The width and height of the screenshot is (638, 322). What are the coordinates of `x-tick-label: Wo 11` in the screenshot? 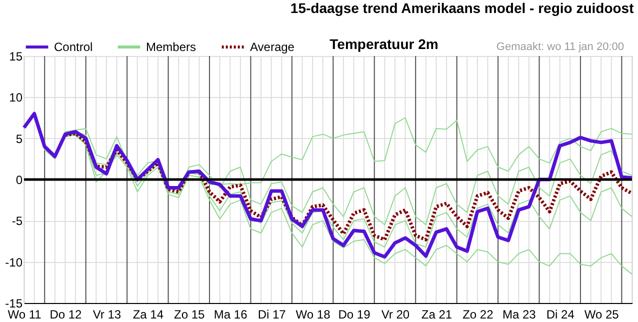 It's located at (25, 315).